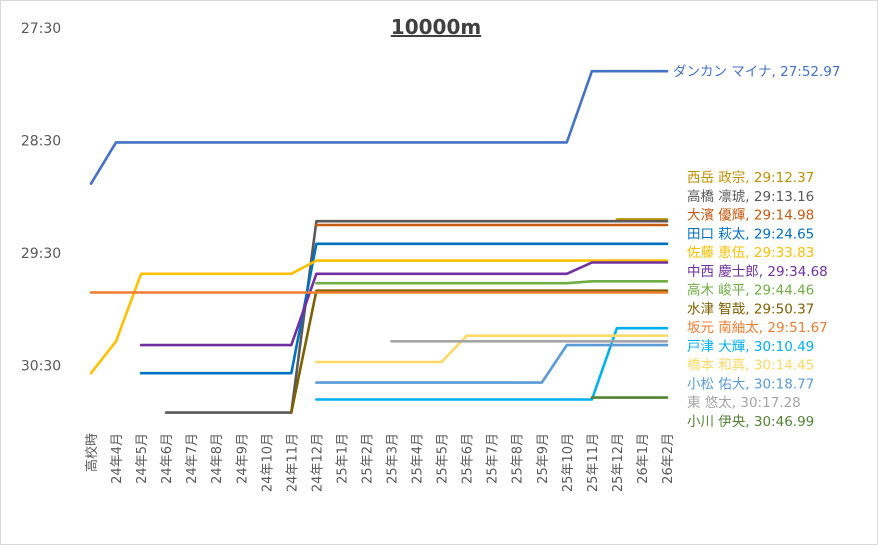 Image resolution: width=878 pixels, height=546 pixels. I want to click on x-tick-label: 24年12月, so click(317, 462).